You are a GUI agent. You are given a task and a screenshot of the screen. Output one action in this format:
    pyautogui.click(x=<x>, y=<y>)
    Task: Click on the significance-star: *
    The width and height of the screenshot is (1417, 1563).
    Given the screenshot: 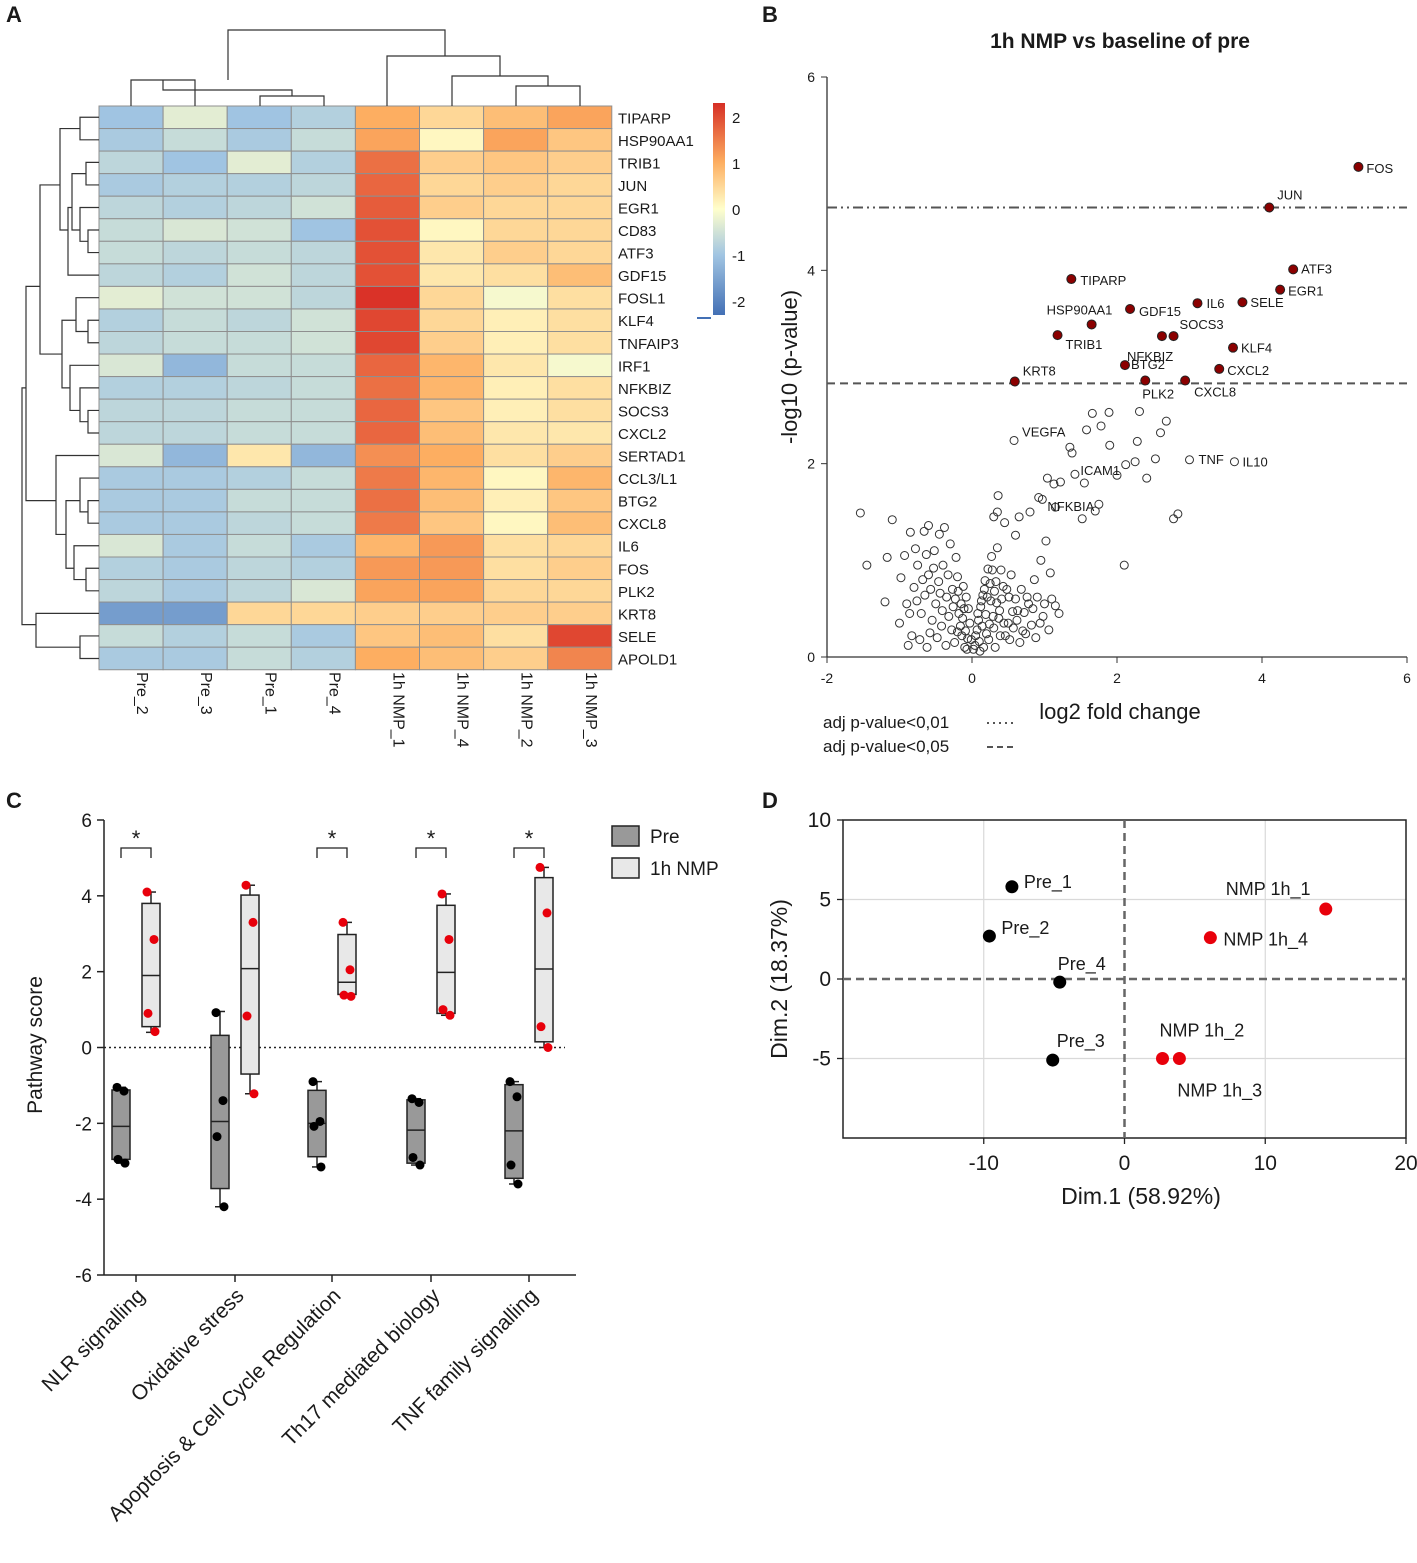 What is the action you would take?
    pyautogui.click(x=332, y=838)
    